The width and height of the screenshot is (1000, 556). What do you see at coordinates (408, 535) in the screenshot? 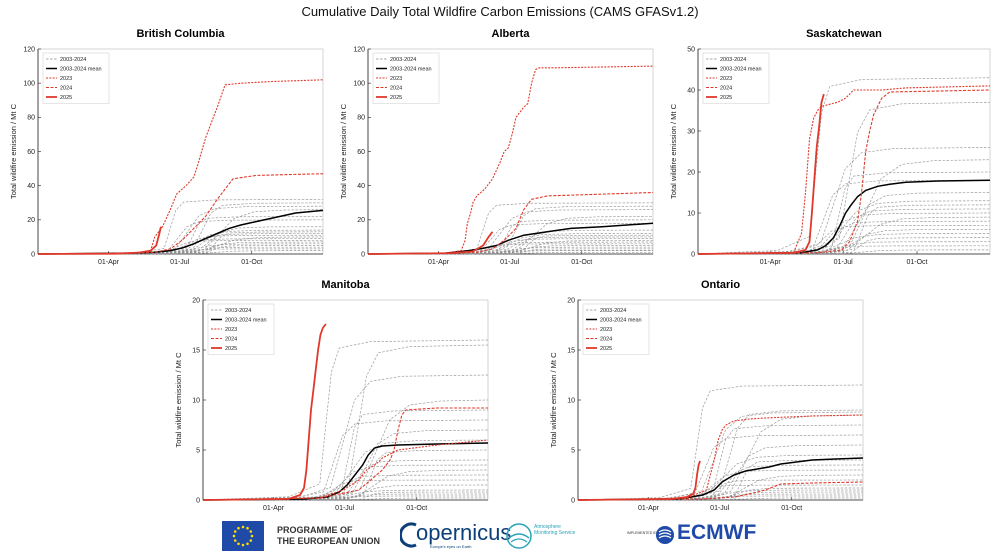
I see `copernicus-c-icon` at bounding box center [408, 535].